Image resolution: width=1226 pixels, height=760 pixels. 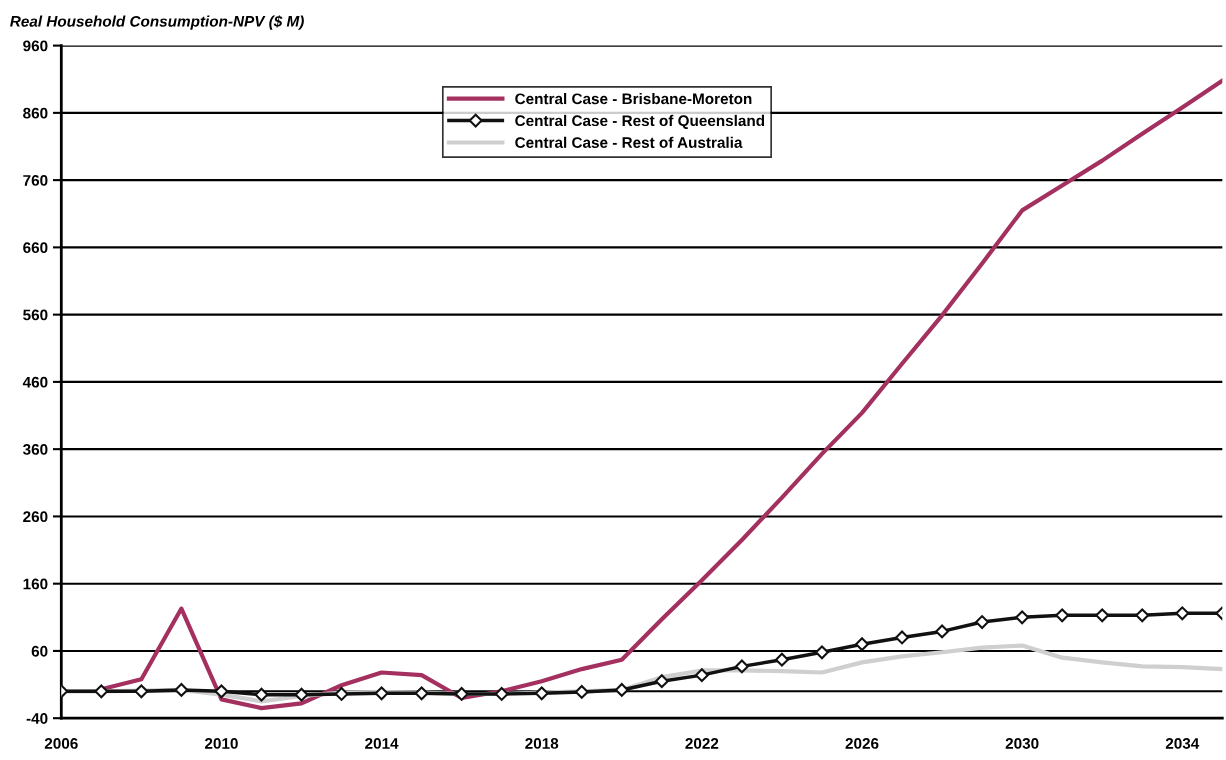 What do you see at coordinates (35, 517) in the screenshot?
I see `y-tick-label: 260` at bounding box center [35, 517].